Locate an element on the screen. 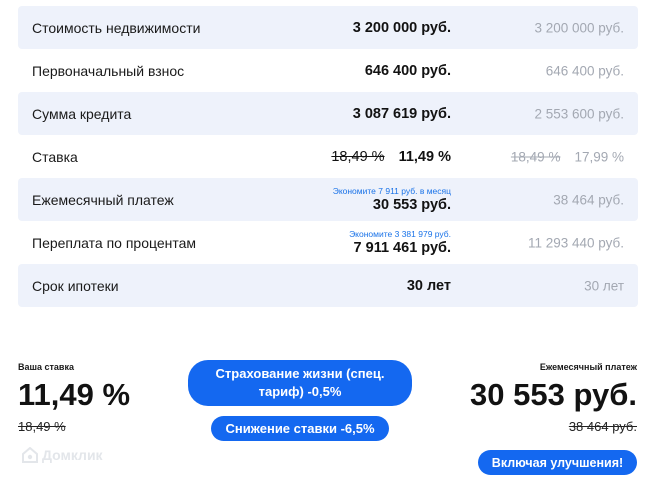 The image size is (655, 485). row-value-cell: 3 087 619 руб. is located at coordinates (402, 113).